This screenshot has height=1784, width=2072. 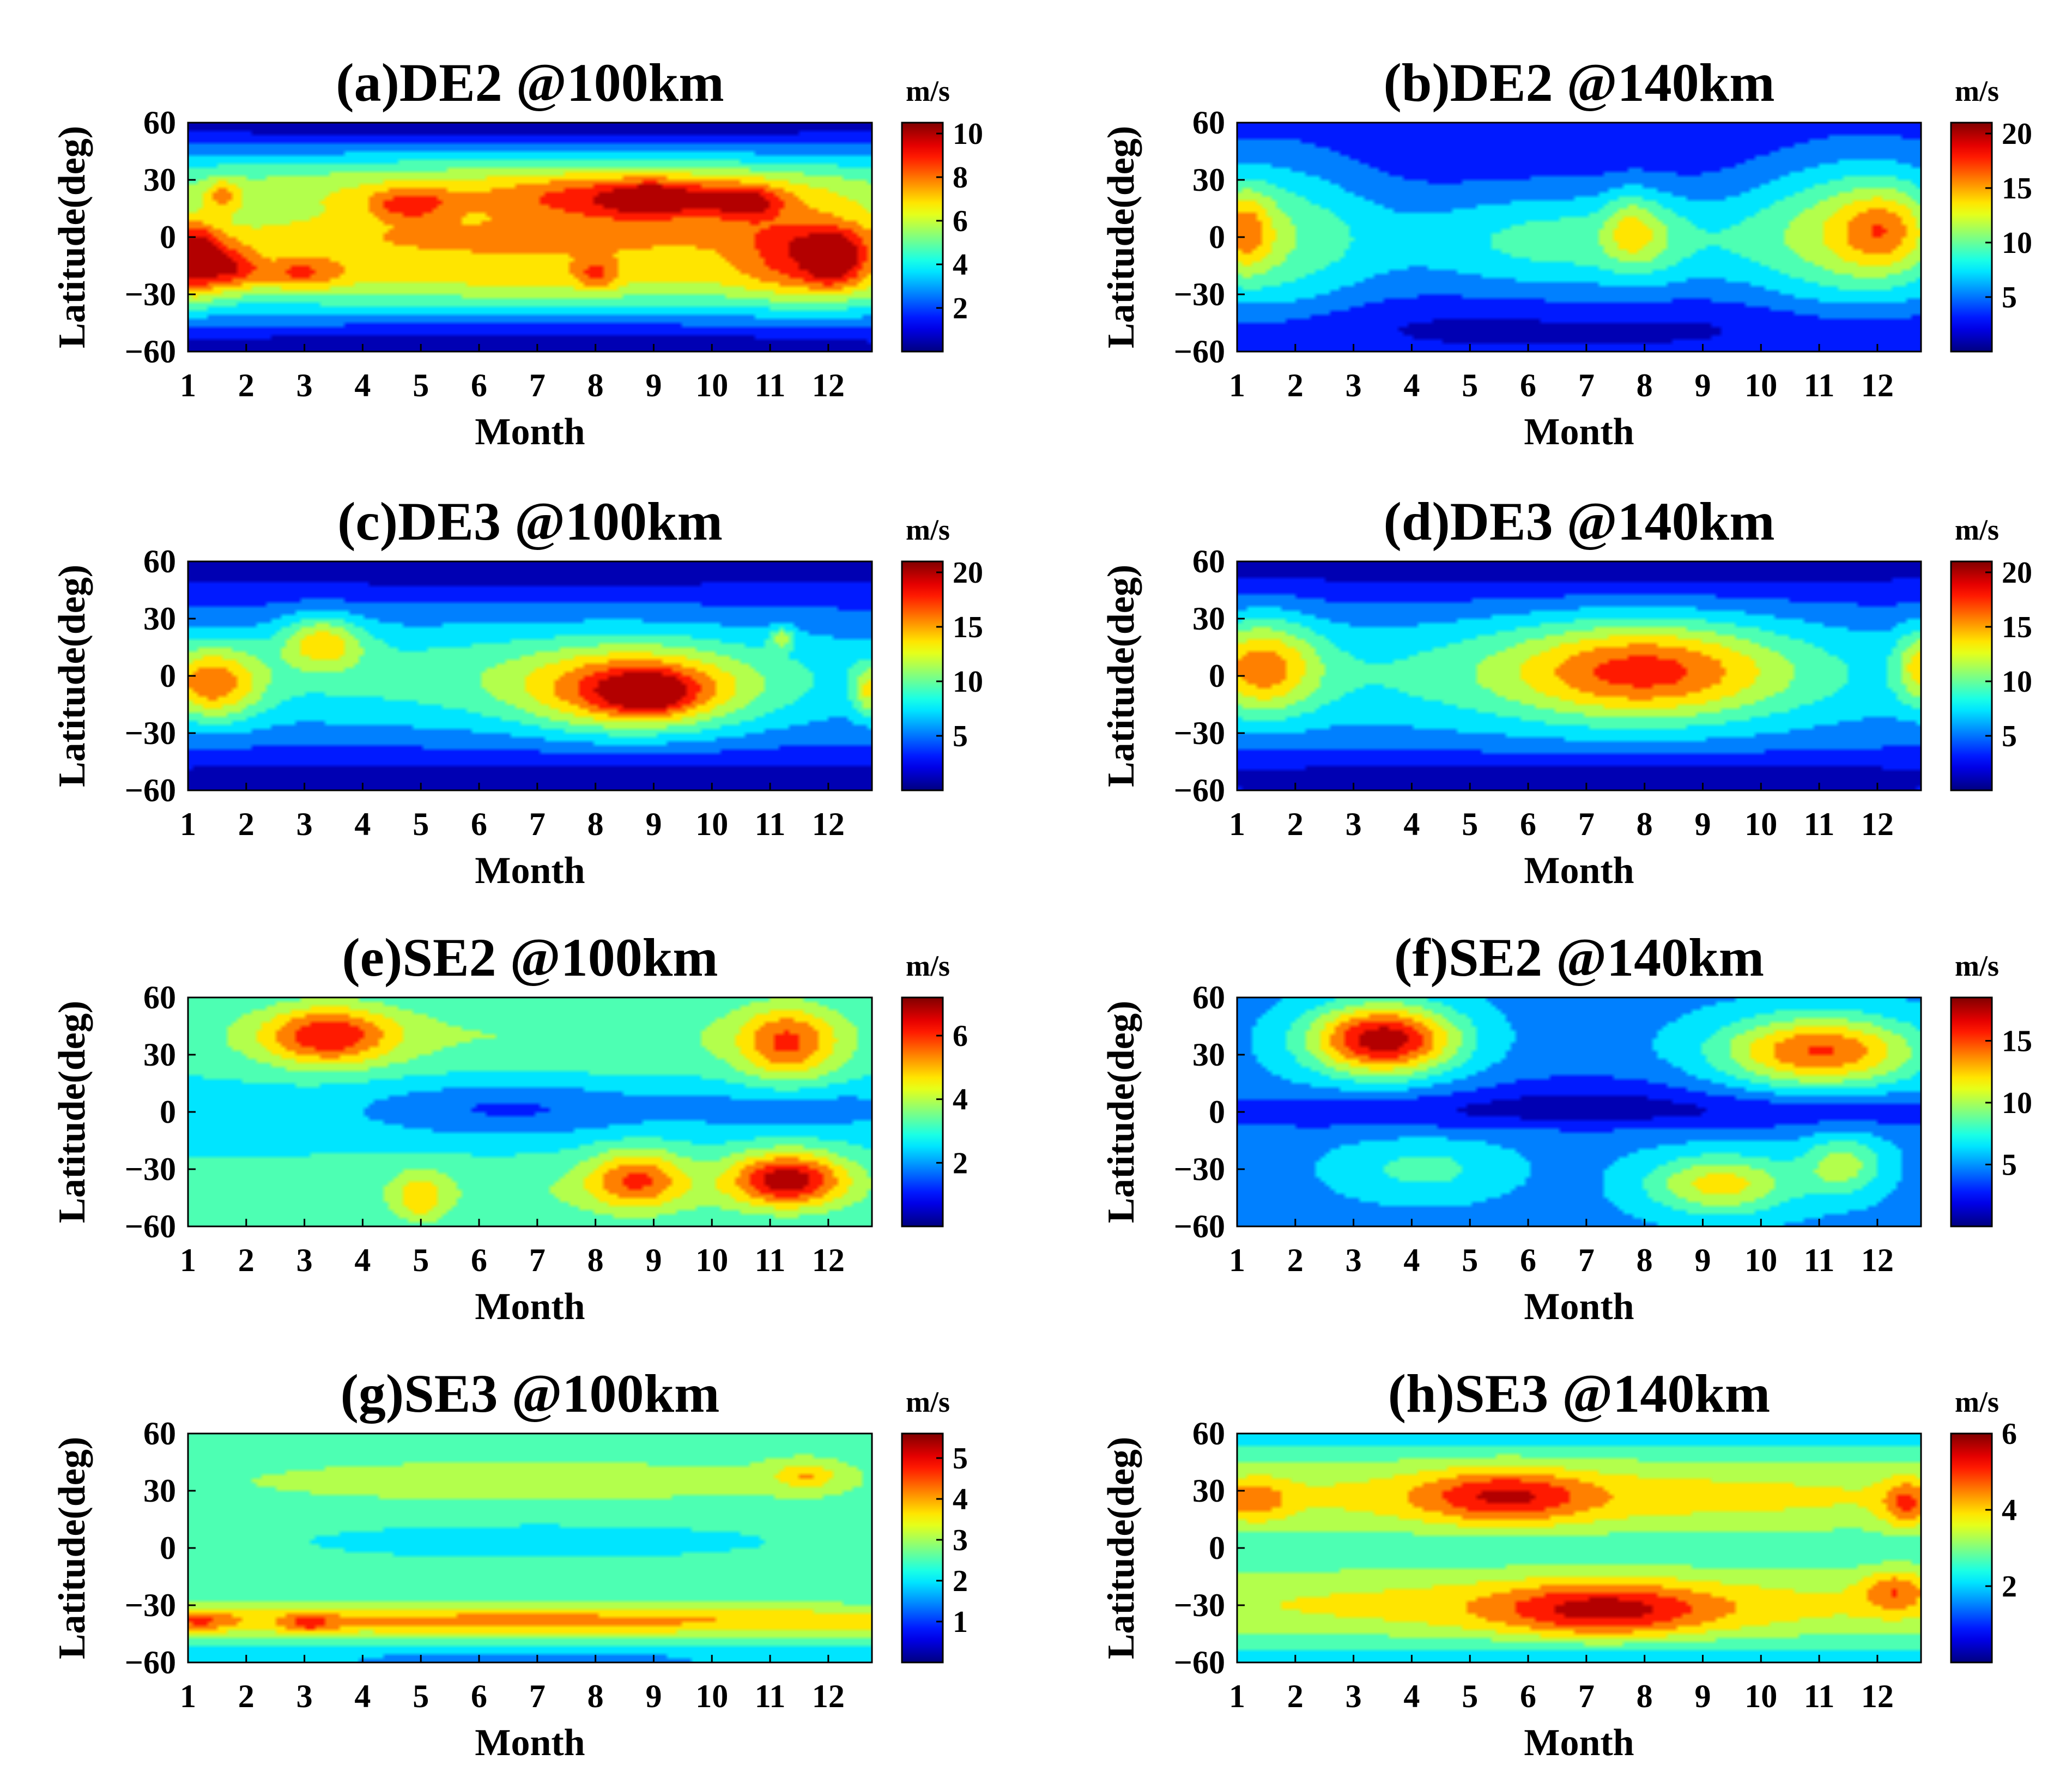 What do you see at coordinates (960, 1540) in the screenshot?
I see `colorbar-tick-label: 3` at bounding box center [960, 1540].